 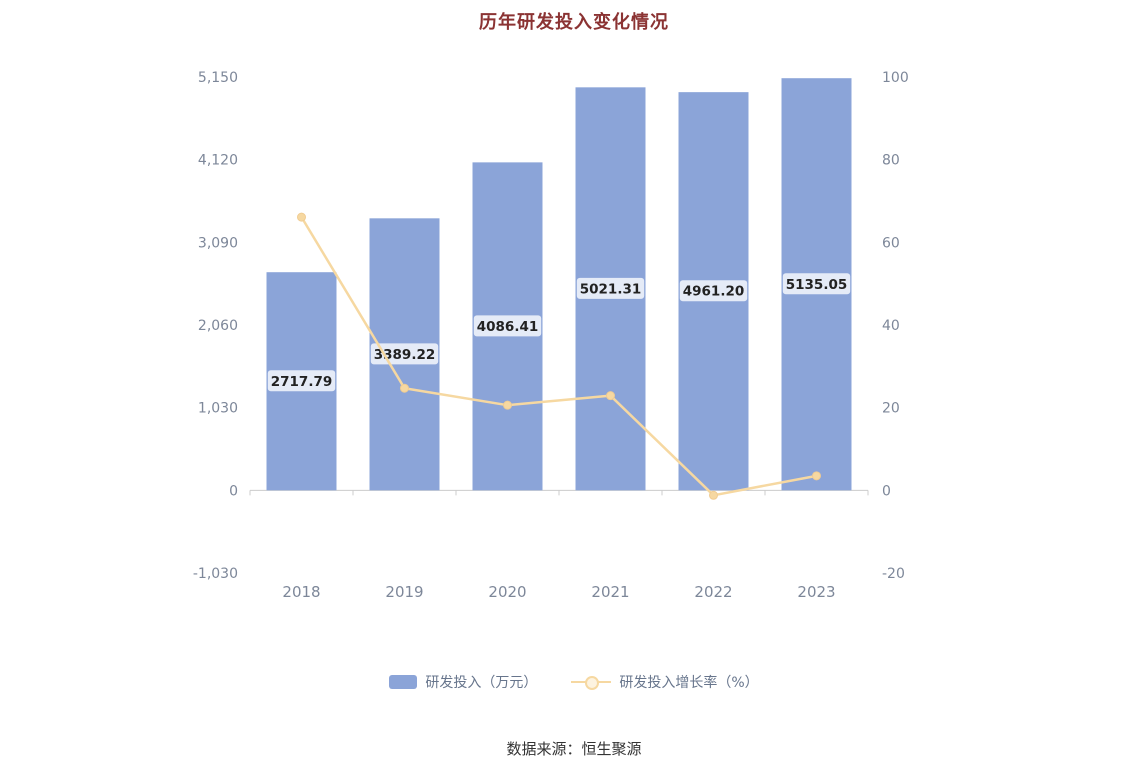 I want to click on x-axis-category-label: 2023, so click(x=816, y=592).